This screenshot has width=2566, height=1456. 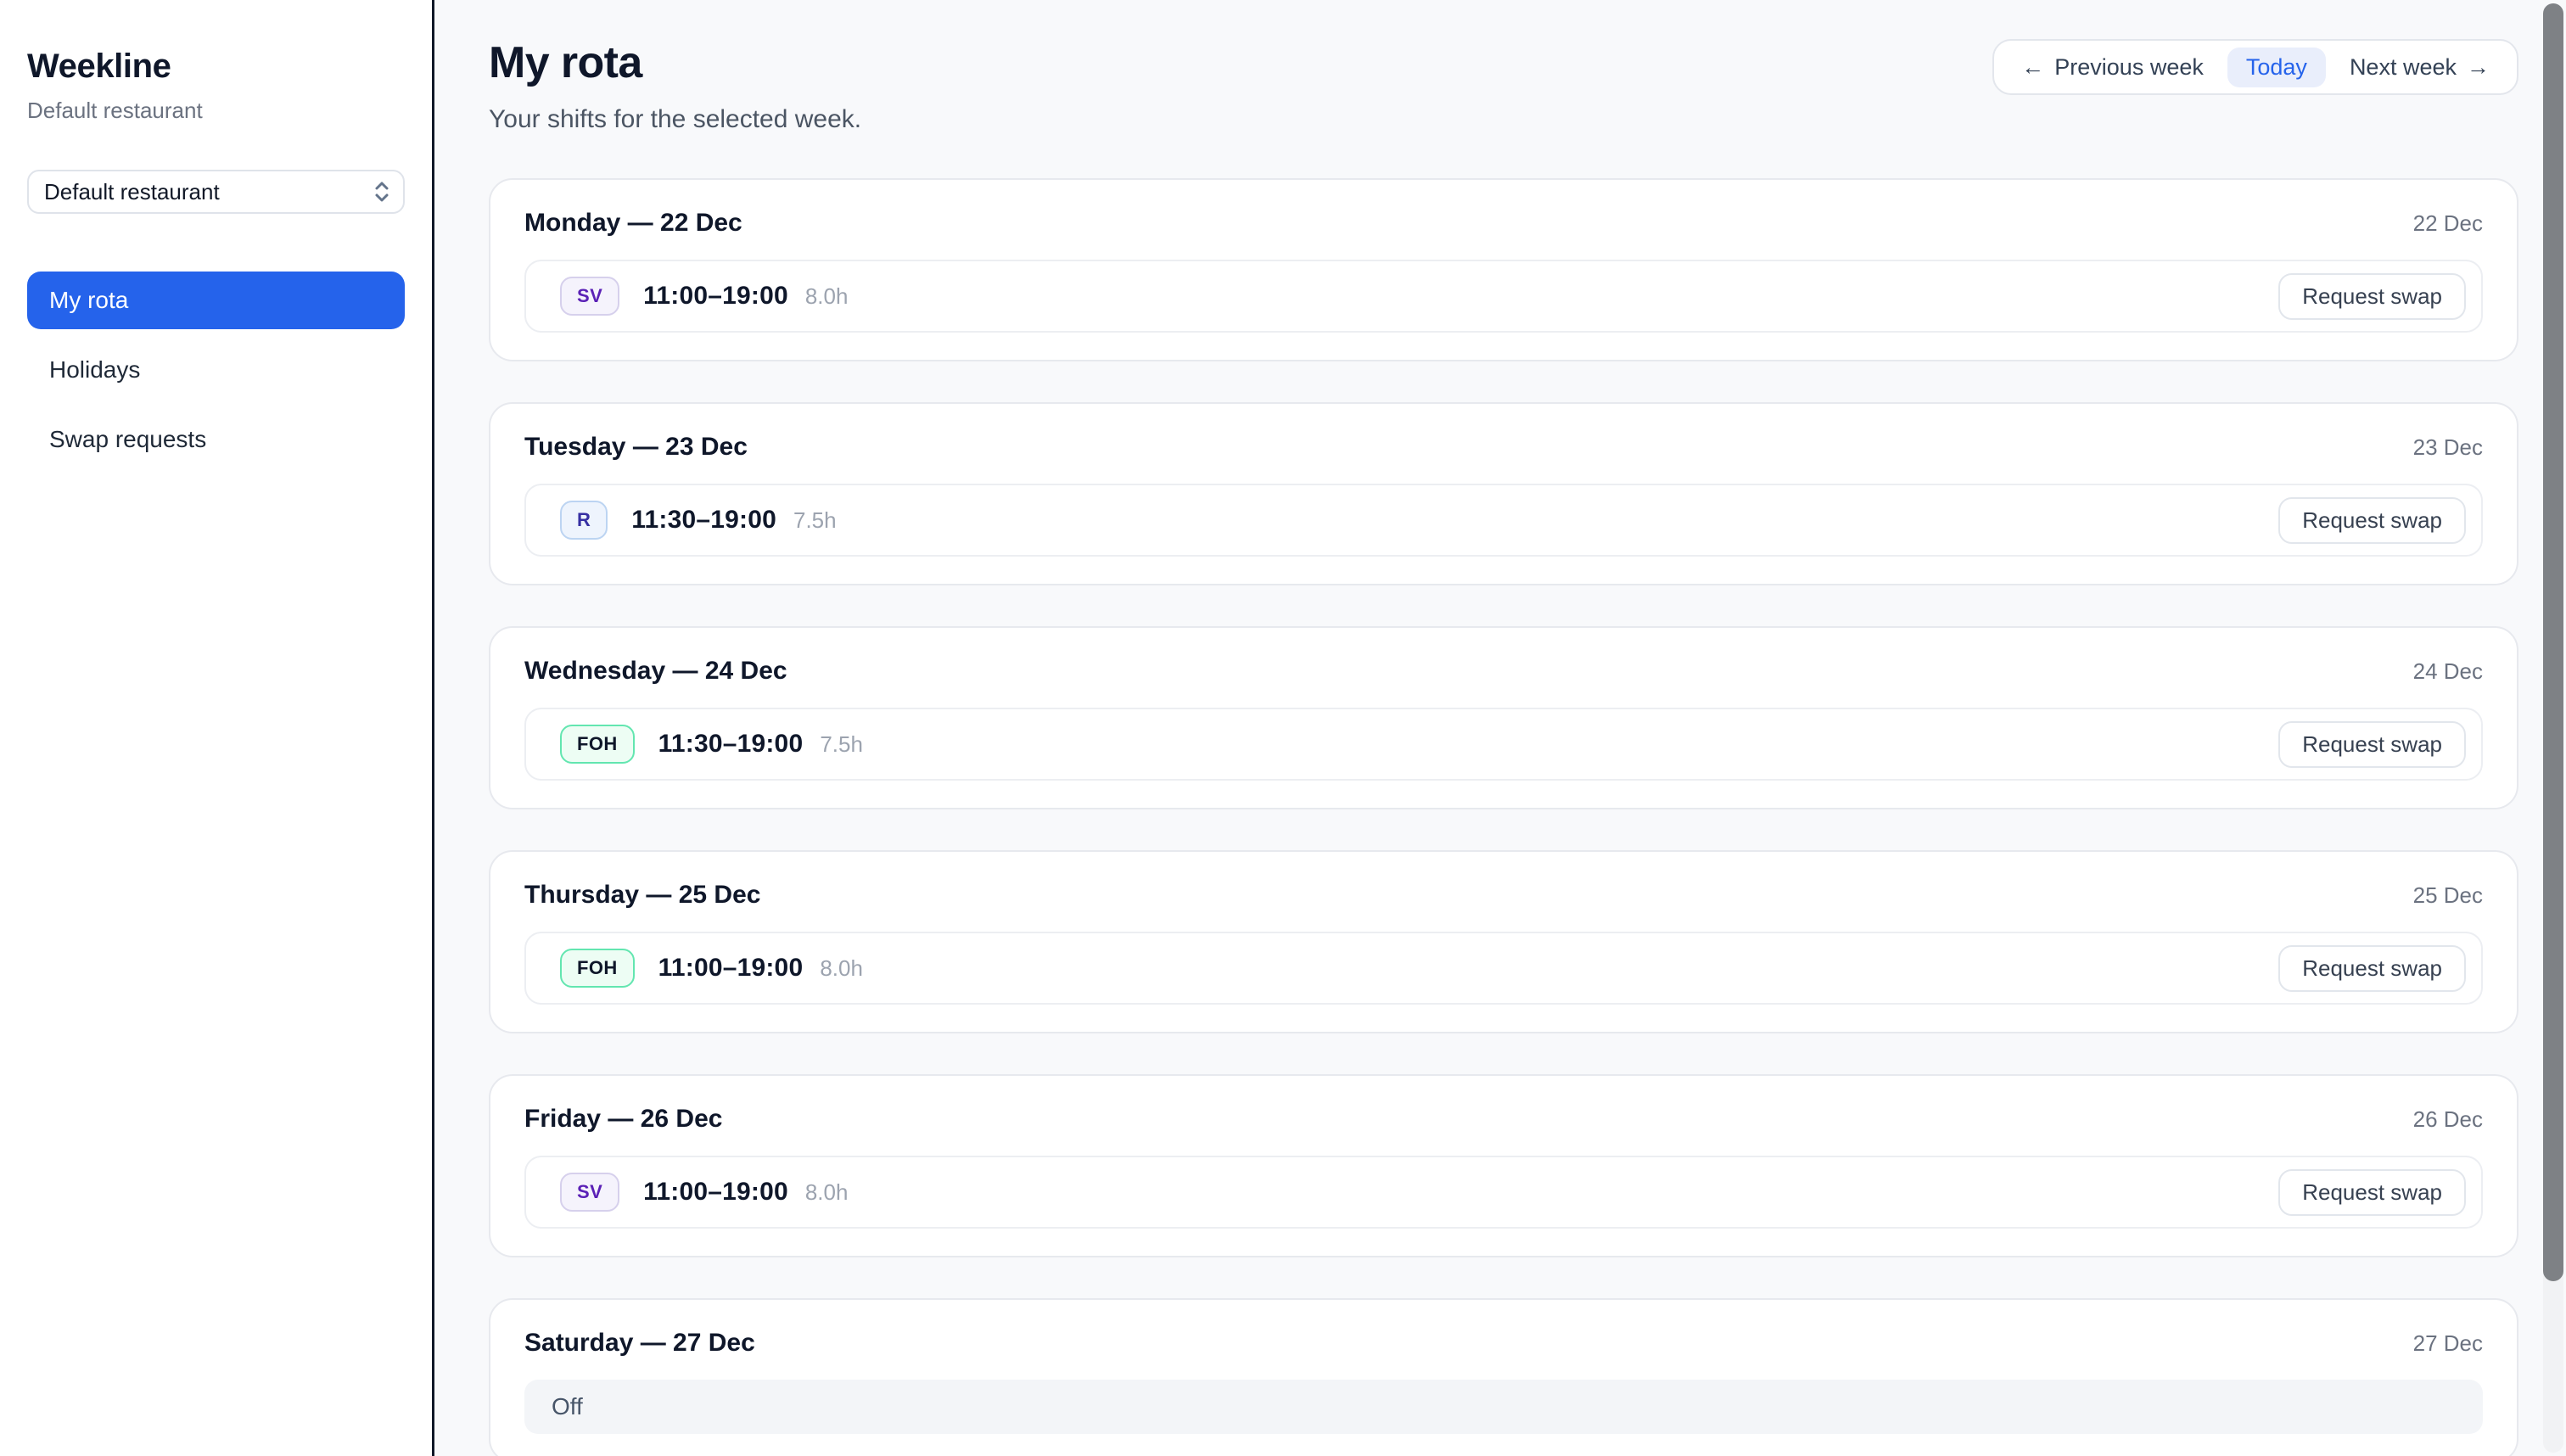 I want to click on day-date-label: 23 Dec, so click(x=2447, y=447).